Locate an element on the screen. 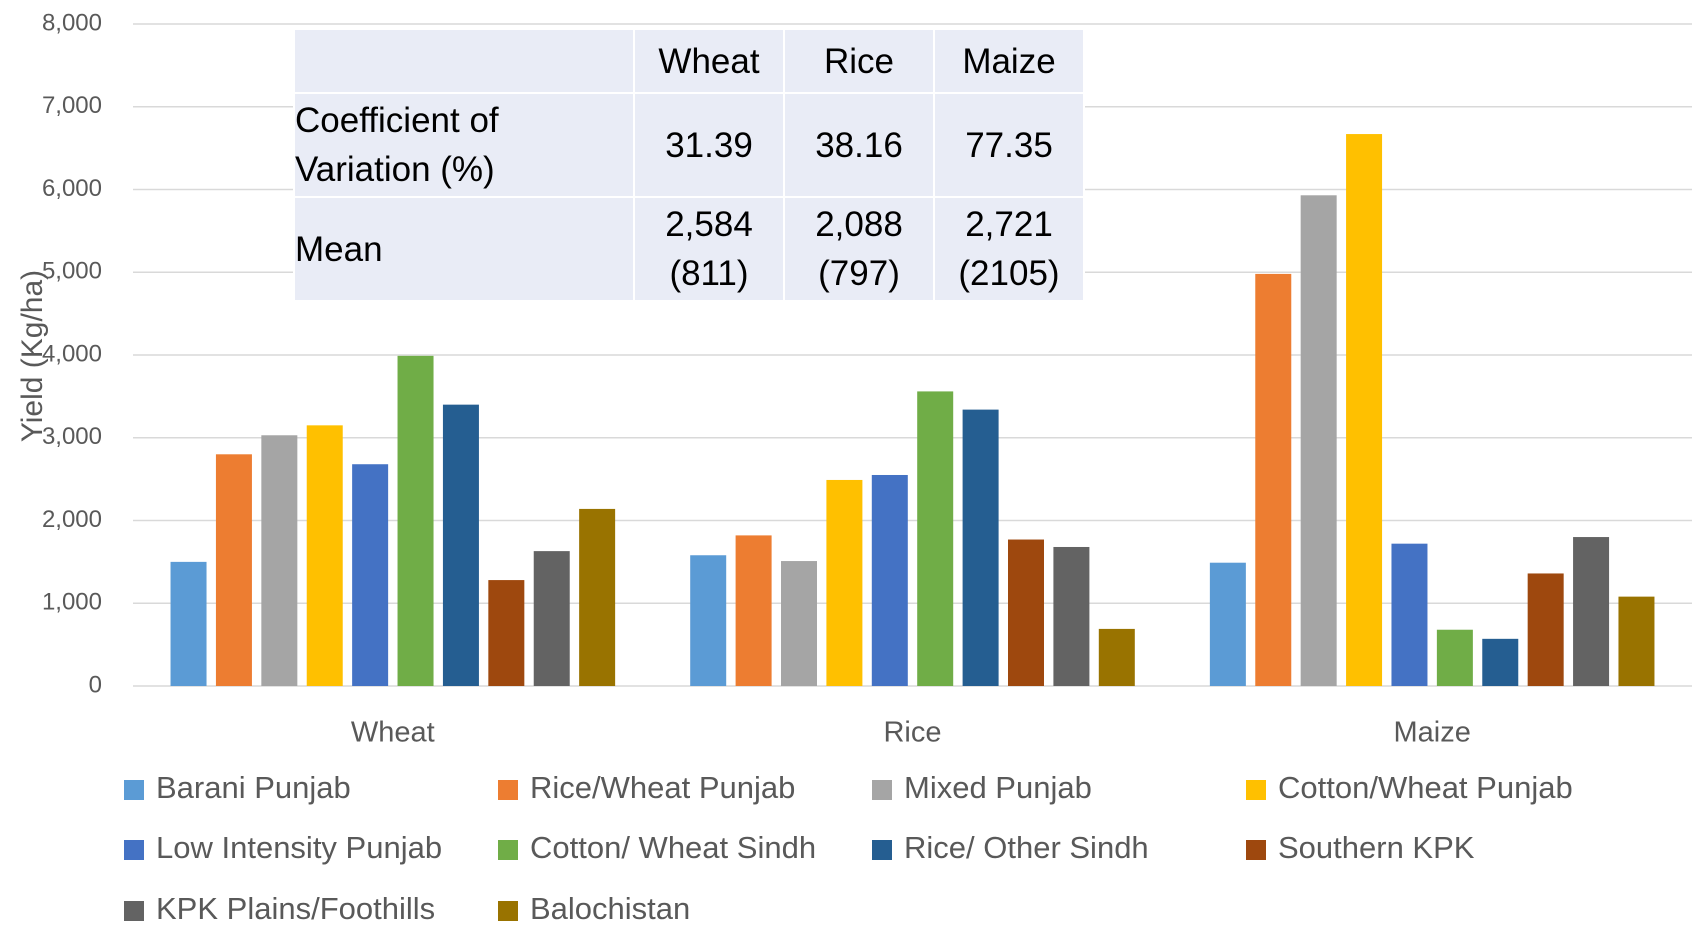 This screenshot has width=1692, height=927. y-tick-label: 1,000 is located at coordinates (72, 602).